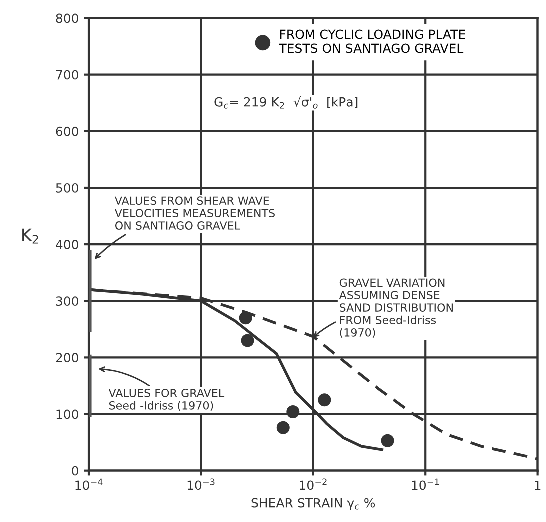  What do you see at coordinates (313, 484) in the screenshot?
I see `x-tick-label: 10$^{−2}$` at bounding box center [313, 484].